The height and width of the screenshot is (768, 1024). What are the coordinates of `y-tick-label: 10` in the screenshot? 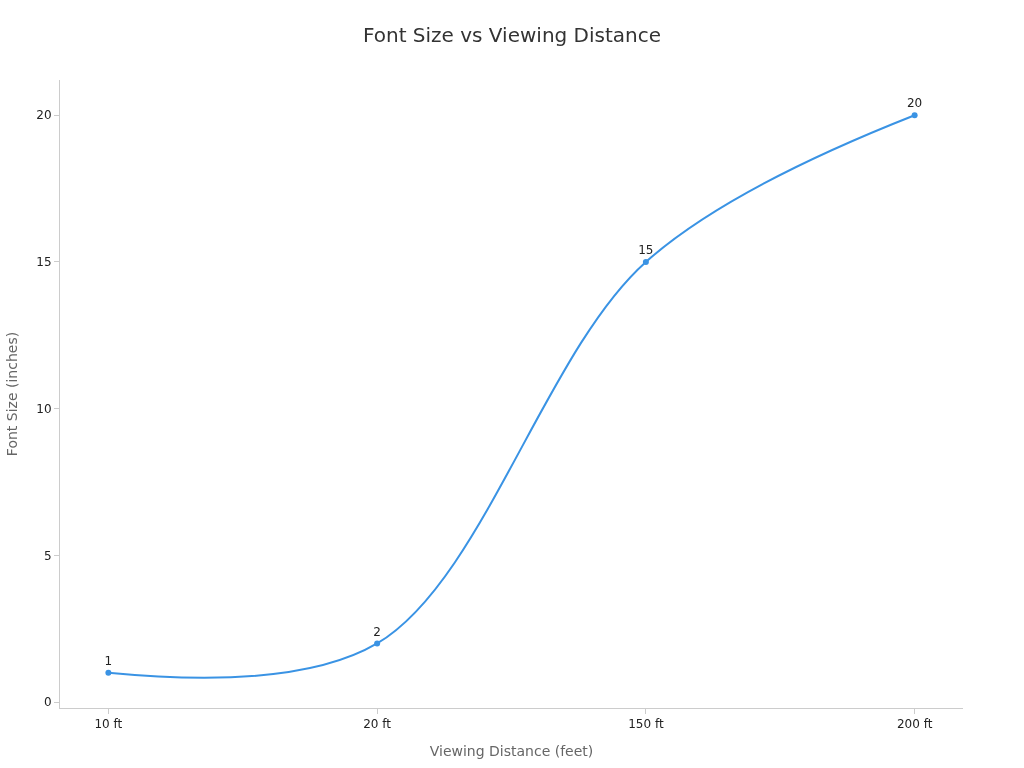 It's located at (44, 408).